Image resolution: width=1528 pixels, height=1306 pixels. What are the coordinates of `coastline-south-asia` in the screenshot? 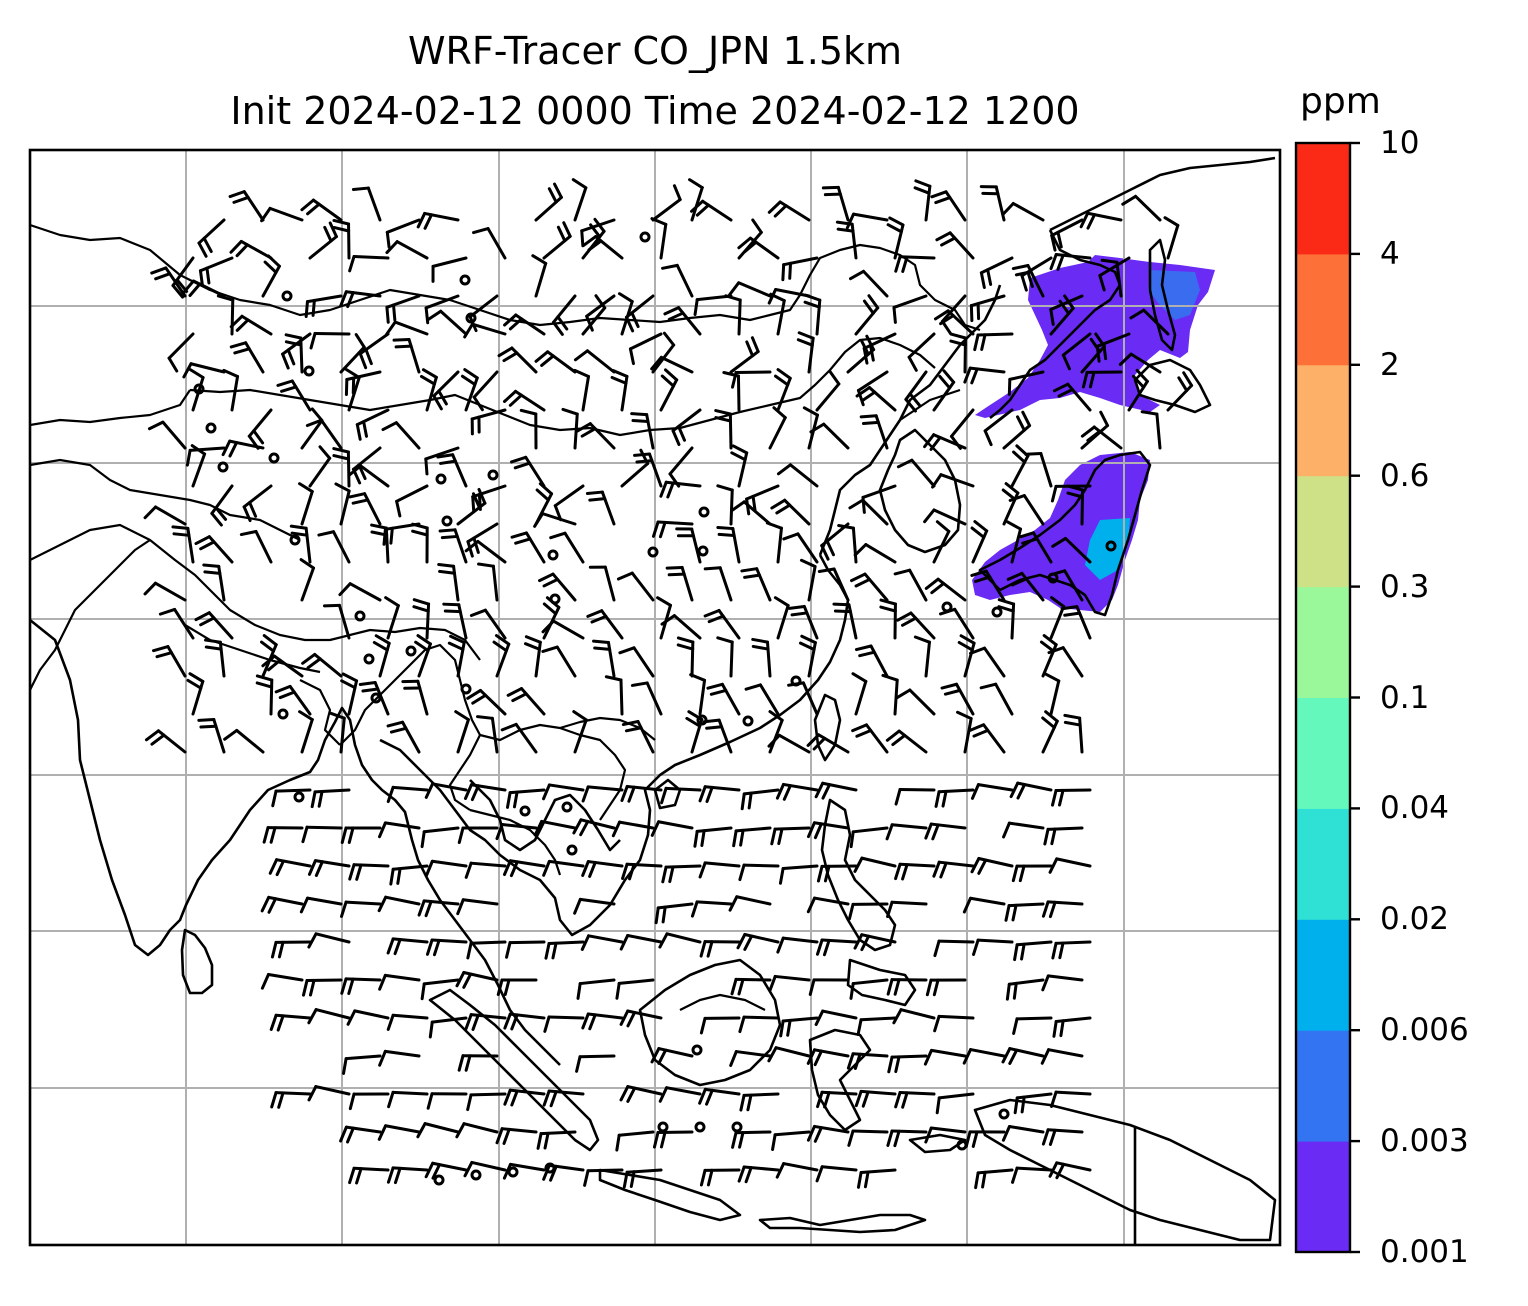 It's located at (295, 842).